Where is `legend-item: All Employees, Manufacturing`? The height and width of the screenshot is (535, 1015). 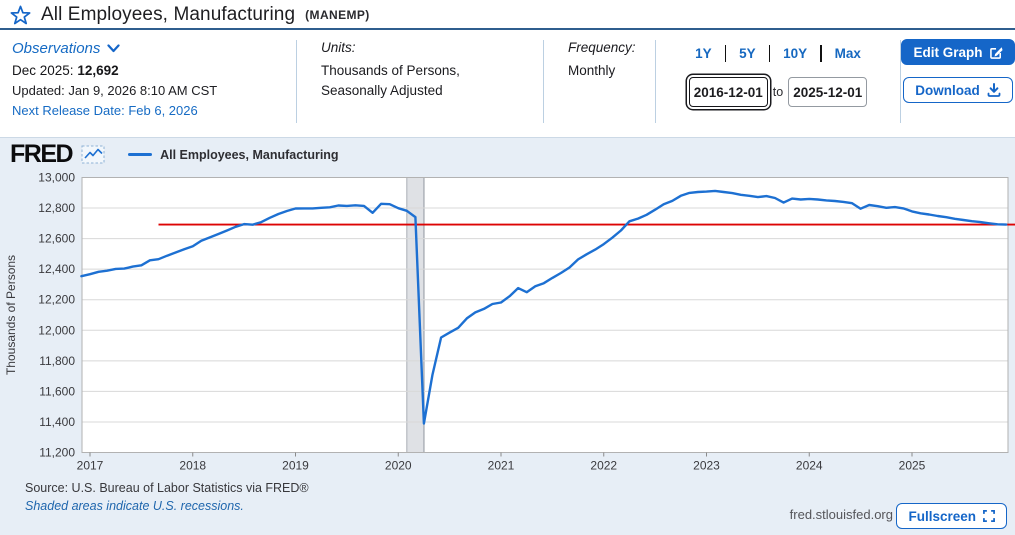 legend-item: All Employees, Manufacturing is located at coordinates (233, 155).